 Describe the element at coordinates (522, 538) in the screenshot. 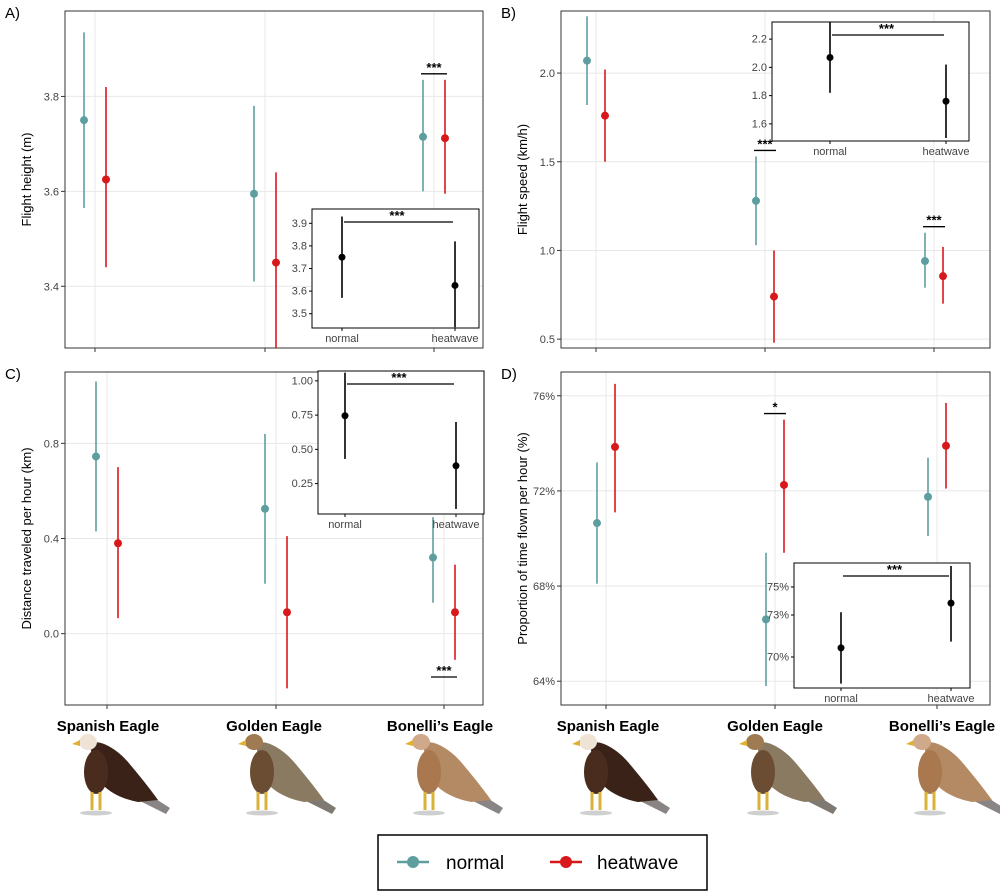

I see `y-axis-label: Proportion of time flown per hour (%)` at that location.